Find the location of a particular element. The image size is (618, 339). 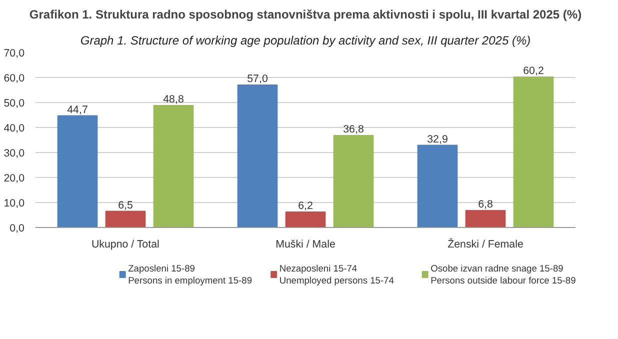

data-label: 6,8 is located at coordinates (485, 204).